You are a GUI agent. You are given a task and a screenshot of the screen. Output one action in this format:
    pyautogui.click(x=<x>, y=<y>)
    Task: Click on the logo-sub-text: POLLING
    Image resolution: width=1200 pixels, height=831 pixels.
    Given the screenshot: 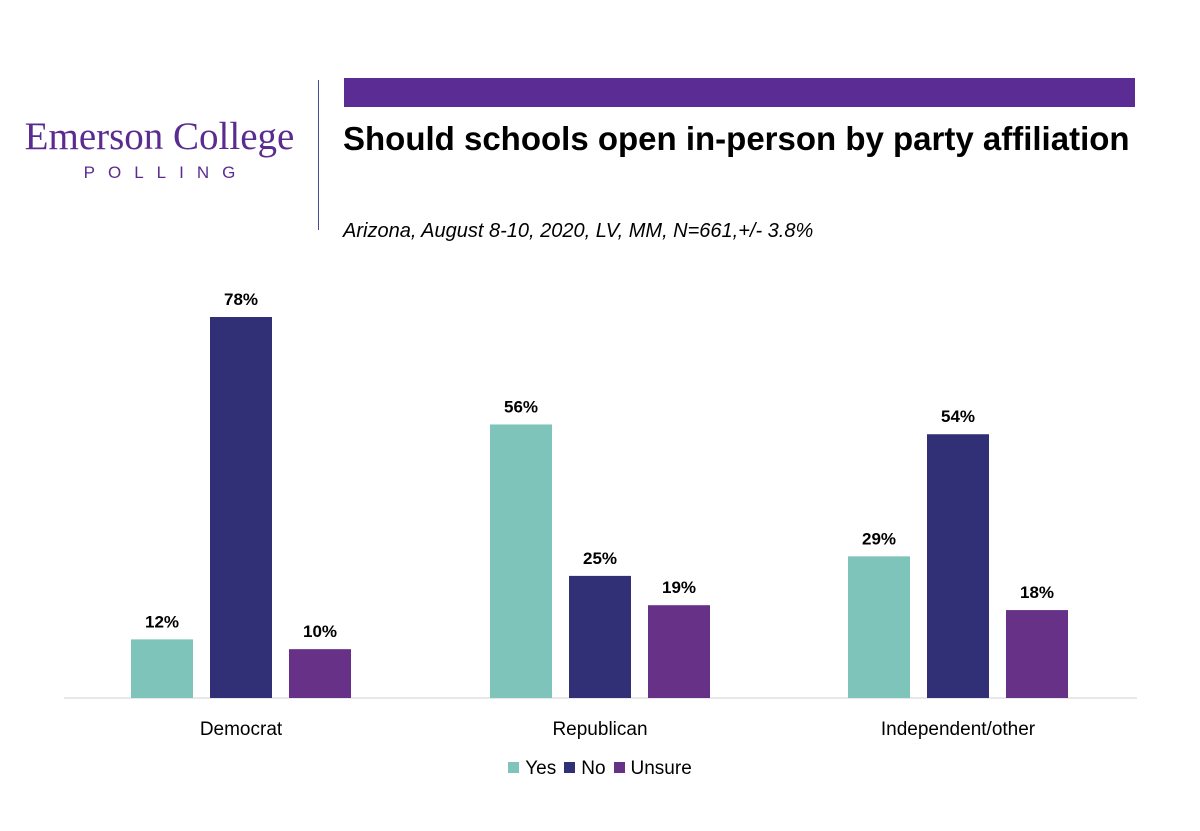 What is the action you would take?
    pyautogui.click(x=166, y=172)
    